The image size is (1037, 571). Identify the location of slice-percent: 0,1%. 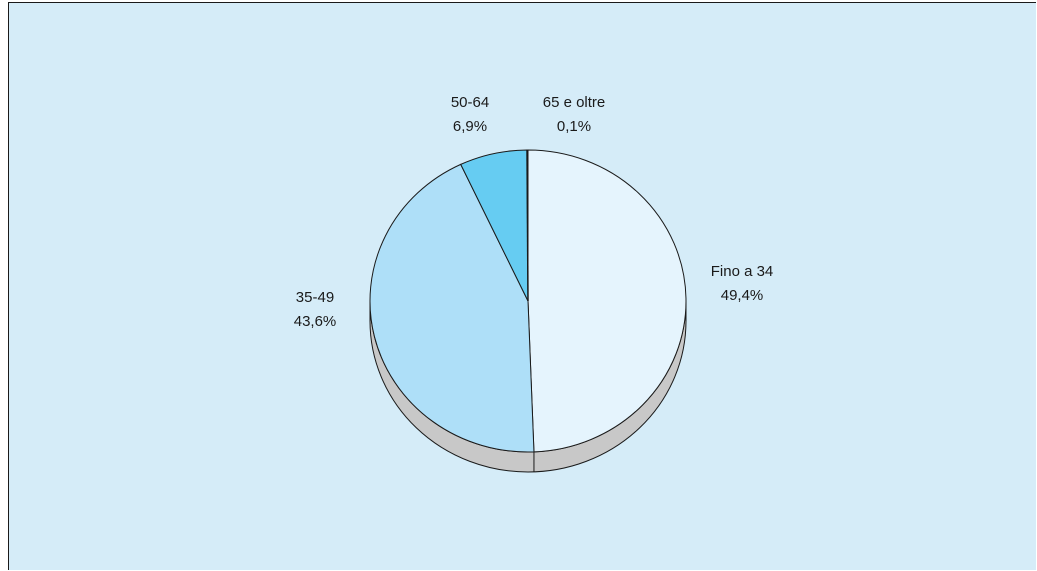
(574, 126).